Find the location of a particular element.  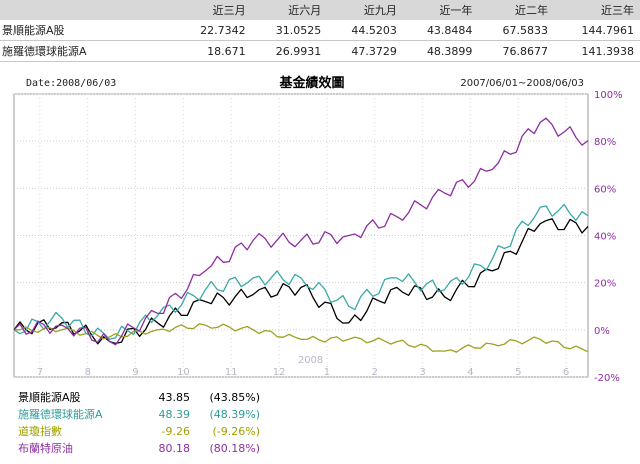

table-cell: 141.3938 is located at coordinates (597, 51).